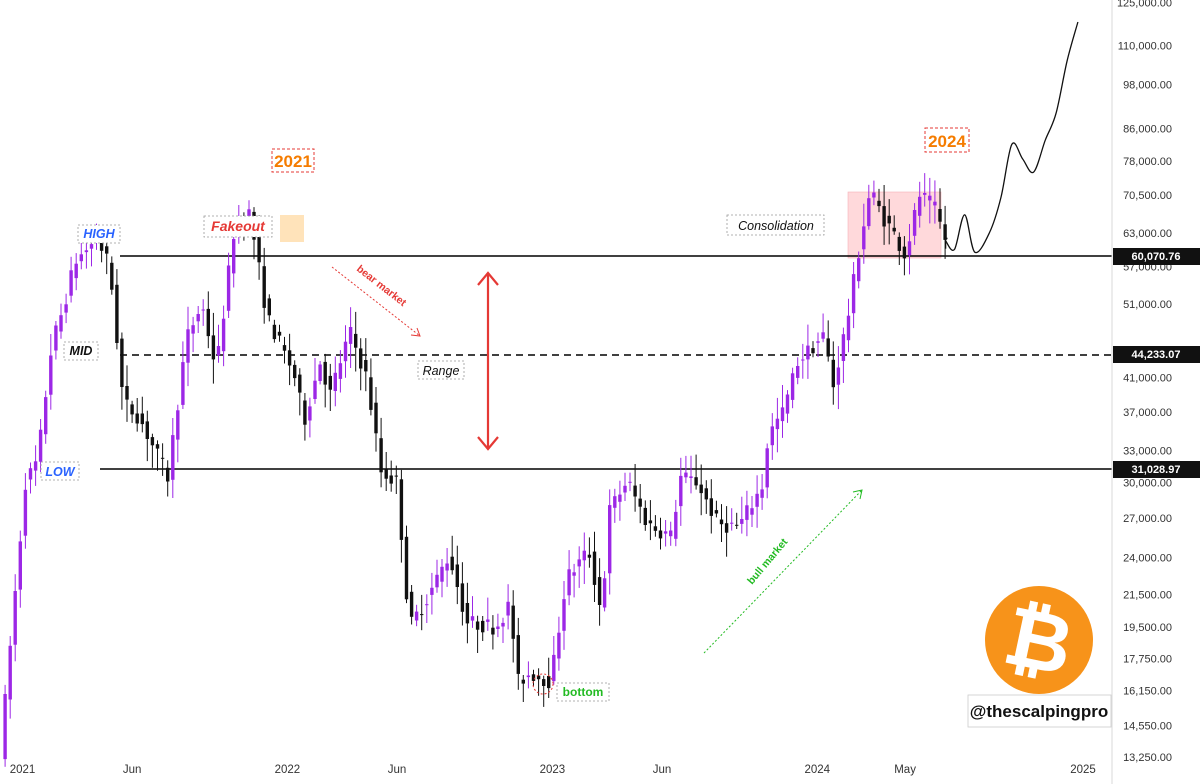 This screenshot has height=784, width=1200. I want to click on time-tick-label: 2021, so click(23, 770).